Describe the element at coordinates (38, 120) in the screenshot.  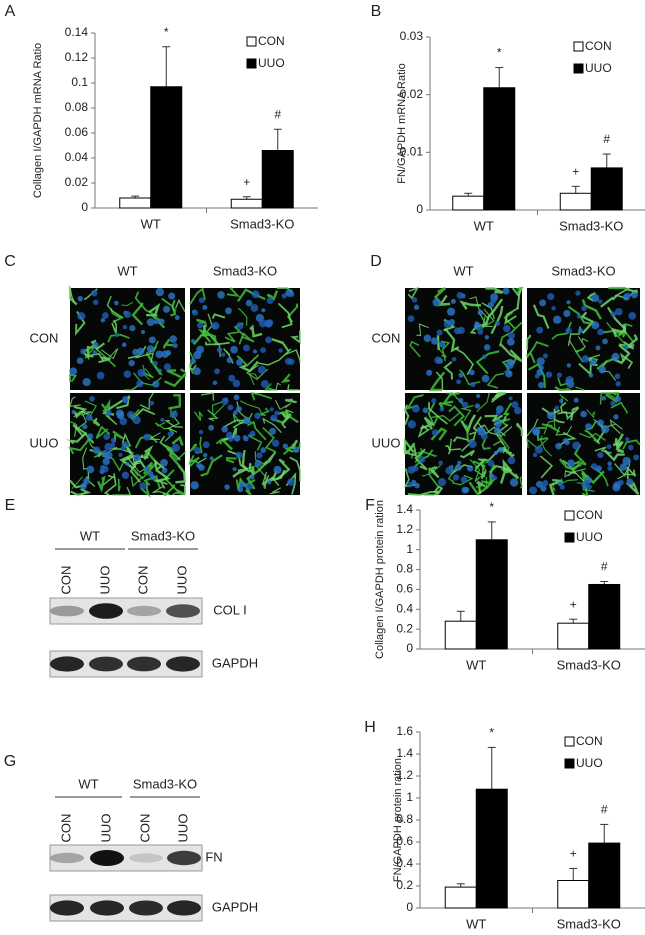
I see `y-axis-label: Collagen I/GAPDH mRNA Ratio` at that location.